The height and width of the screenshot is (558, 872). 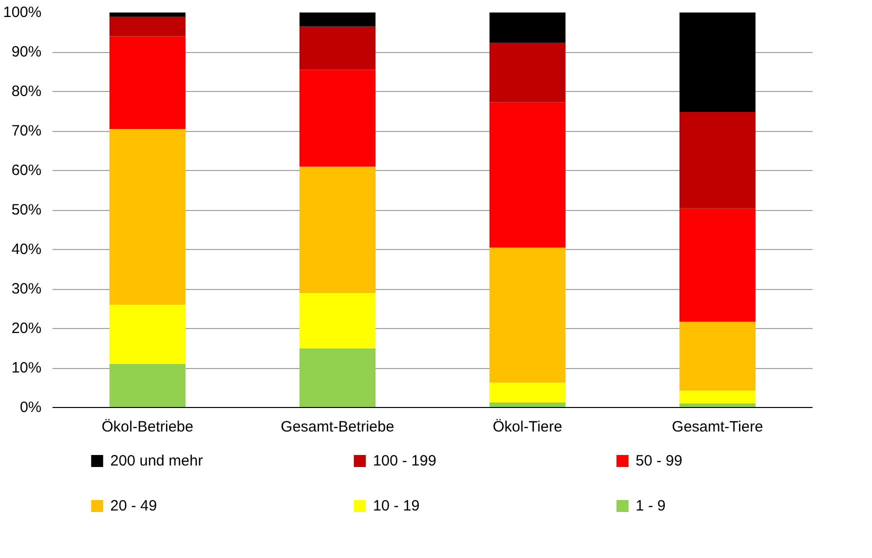 I want to click on y-tick-label: 40%, so click(x=26, y=249).